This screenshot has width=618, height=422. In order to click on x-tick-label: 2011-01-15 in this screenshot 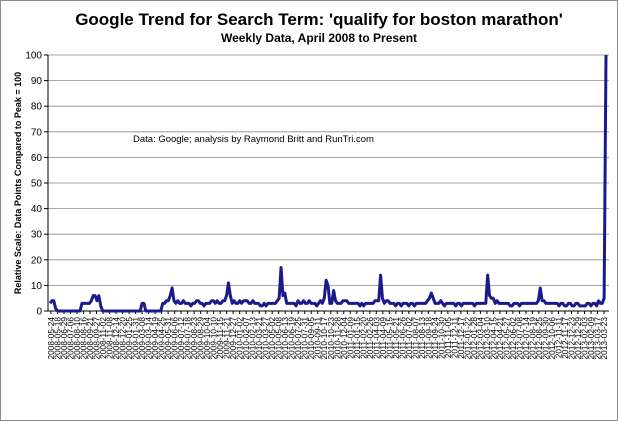, I will do `click(357, 338)`.